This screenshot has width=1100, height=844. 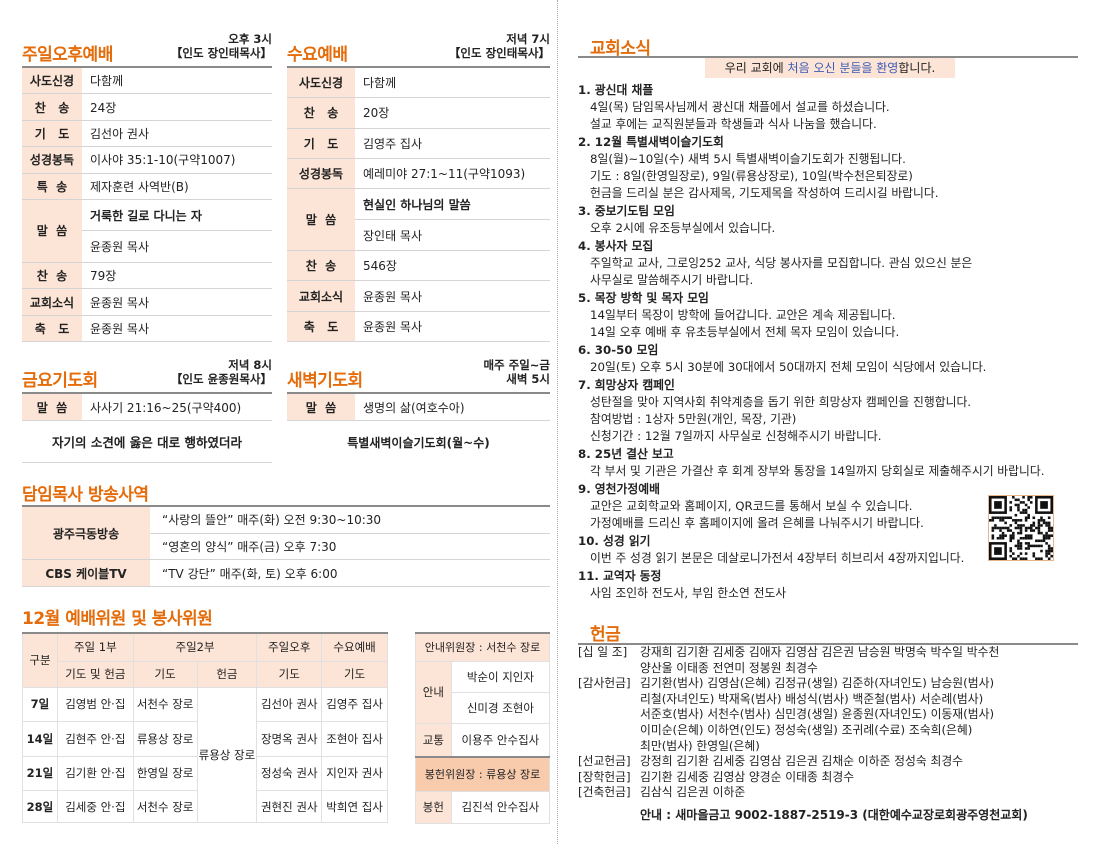 I want to click on roster-cell: 김영주 집사, so click(x=354, y=704).